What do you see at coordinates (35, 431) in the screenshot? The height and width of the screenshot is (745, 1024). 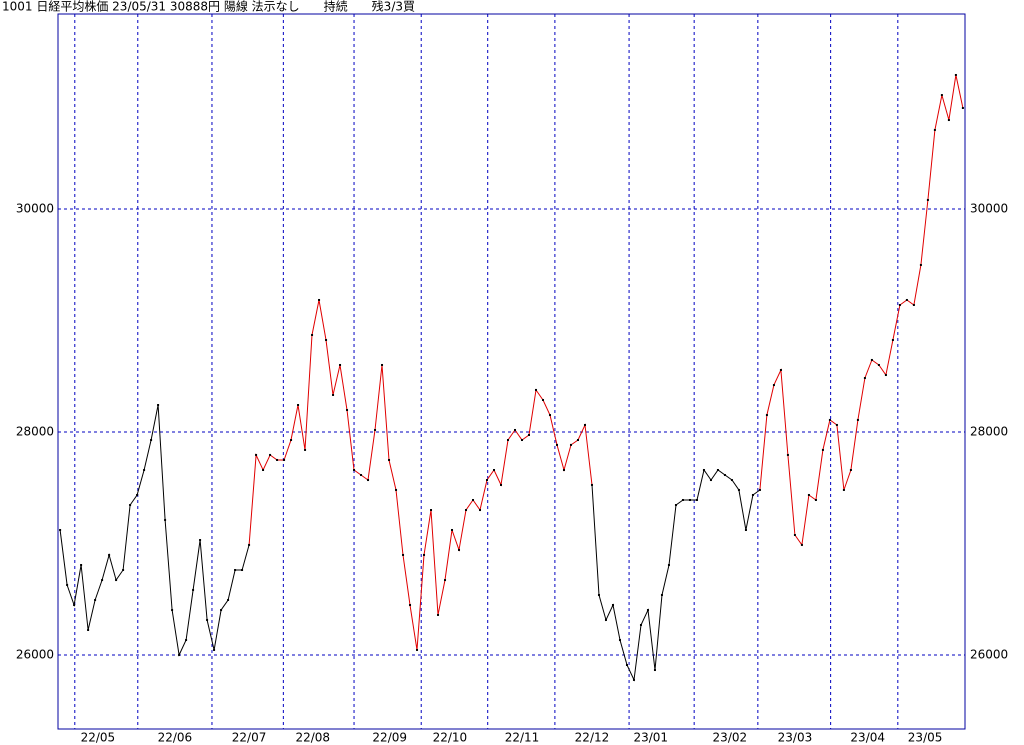 I see `y-tick-label: 28000` at bounding box center [35, 431].